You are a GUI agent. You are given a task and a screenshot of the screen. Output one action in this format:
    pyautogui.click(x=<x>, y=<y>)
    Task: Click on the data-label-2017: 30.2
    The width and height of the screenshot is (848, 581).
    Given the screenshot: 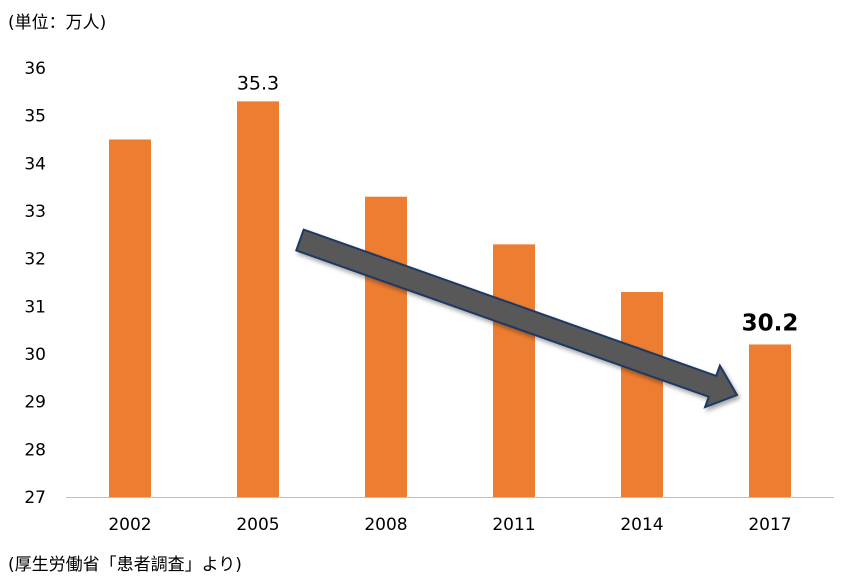 What is the action you would take?
    pyautogui.click(x=770, y=323)
    